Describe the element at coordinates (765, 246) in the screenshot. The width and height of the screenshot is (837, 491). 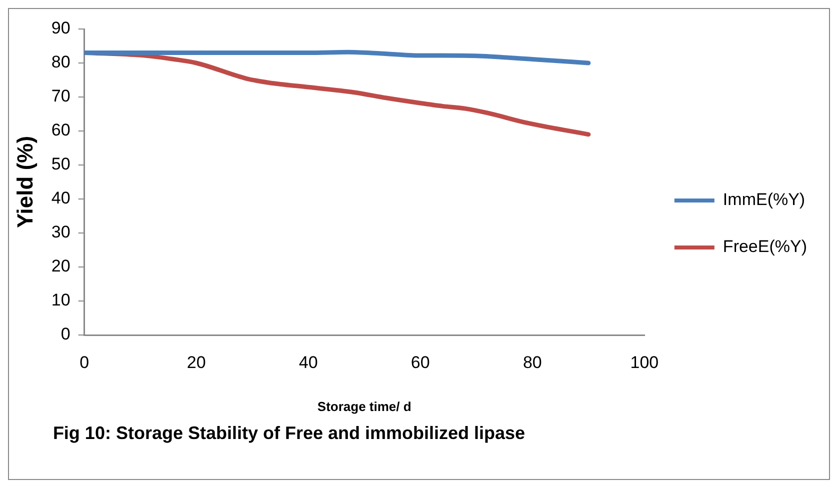
I see `legend-label: FreeE(%Y)` at that location.